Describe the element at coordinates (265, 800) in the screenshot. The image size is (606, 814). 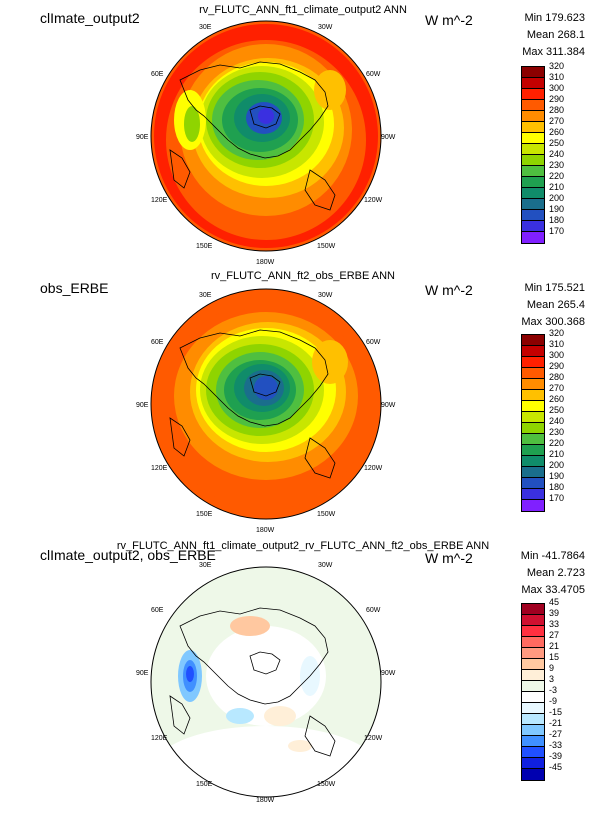
I see `lon-label: 180W` at that location.